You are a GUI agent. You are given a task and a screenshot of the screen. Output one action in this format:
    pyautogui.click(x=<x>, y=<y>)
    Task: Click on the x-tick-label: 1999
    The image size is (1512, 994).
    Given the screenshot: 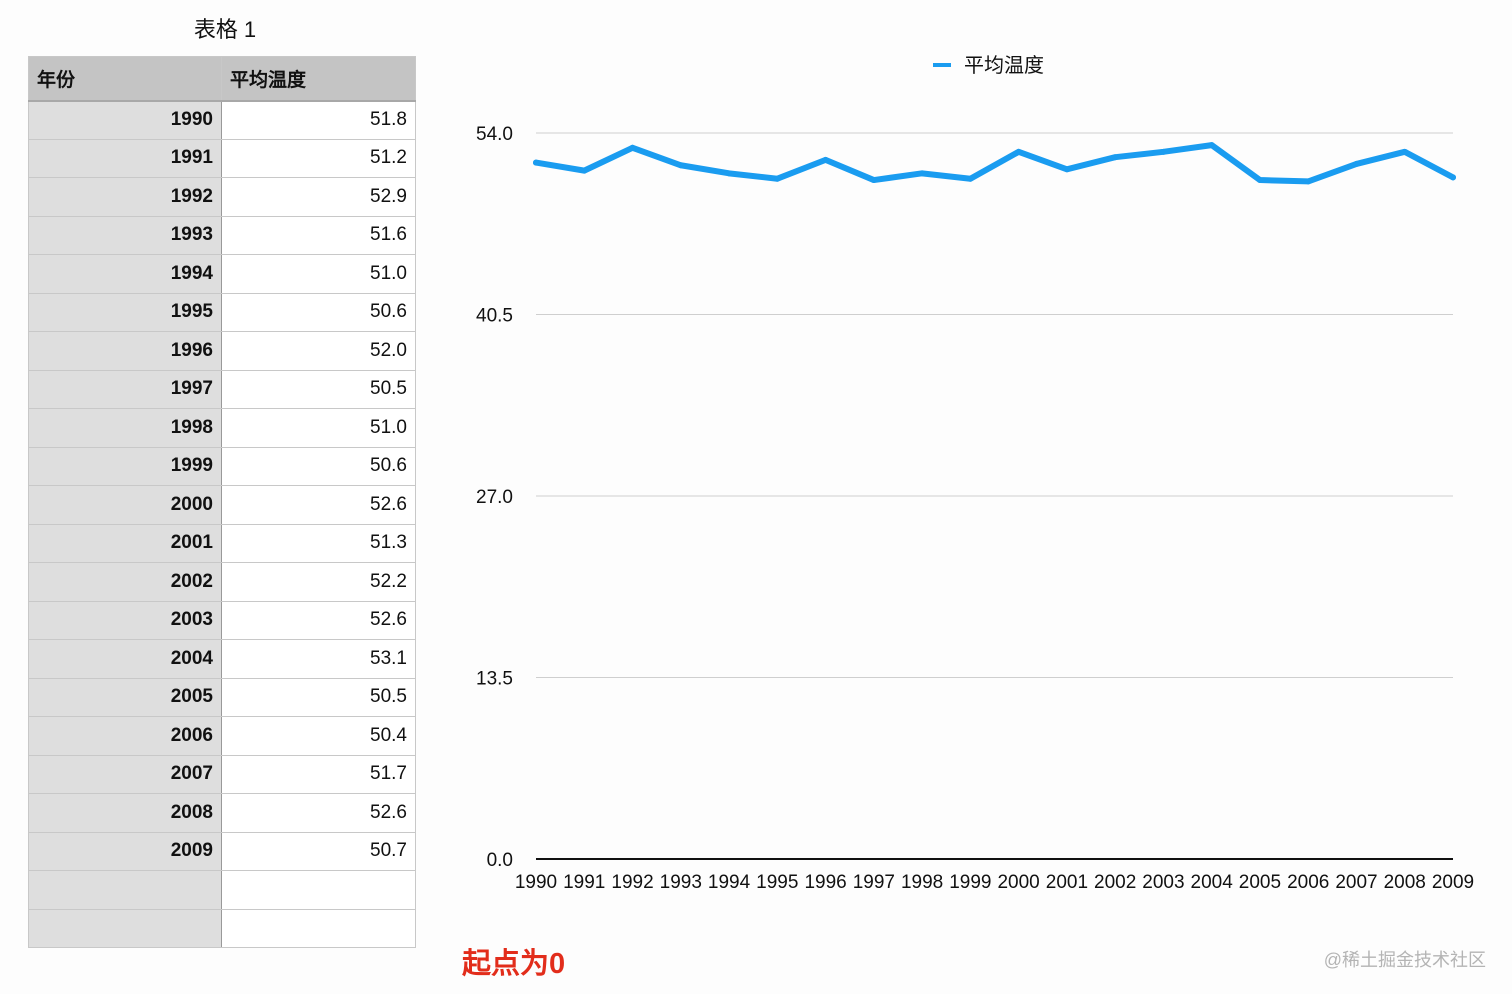 What is the action you would take?
    pyautogui.click(x=970, y=882)
    